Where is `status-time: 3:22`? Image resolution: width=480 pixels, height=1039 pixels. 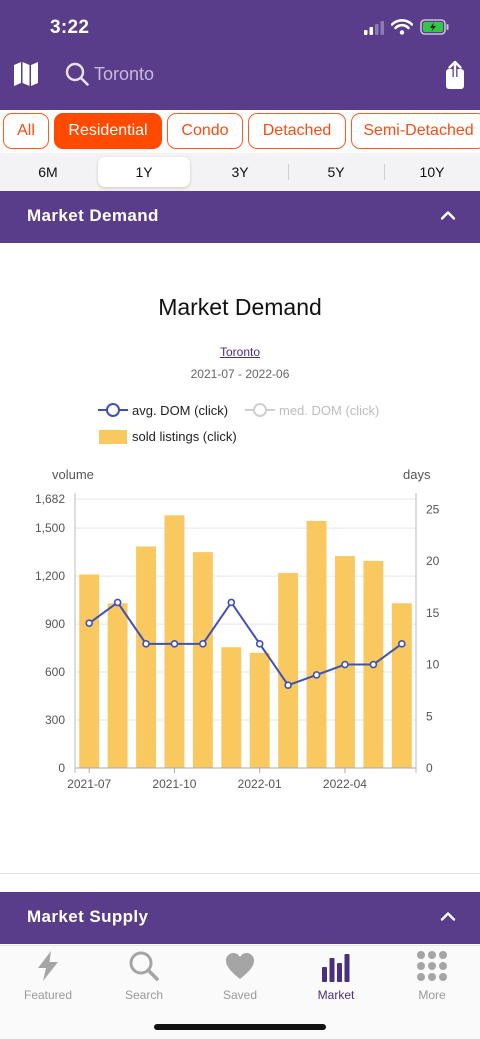
status-time: 3:22 is located at coordinates (70, 27).